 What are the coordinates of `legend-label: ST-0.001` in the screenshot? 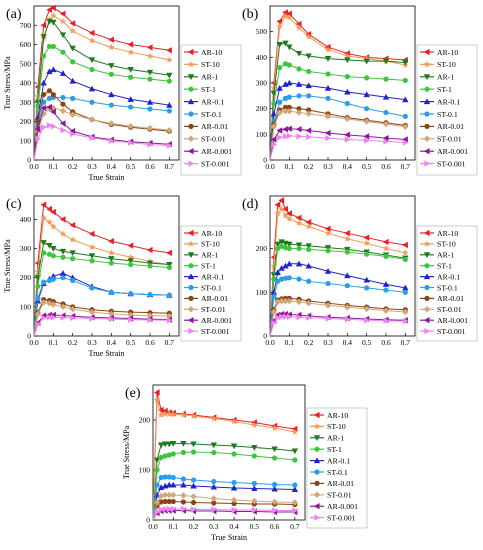 It's located at (341, 517).